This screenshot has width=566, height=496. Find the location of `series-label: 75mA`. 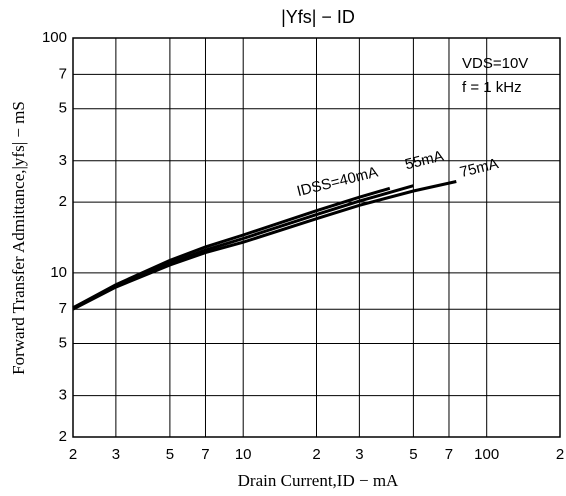

series-label: 75mA is located at coordinates (479, 168).